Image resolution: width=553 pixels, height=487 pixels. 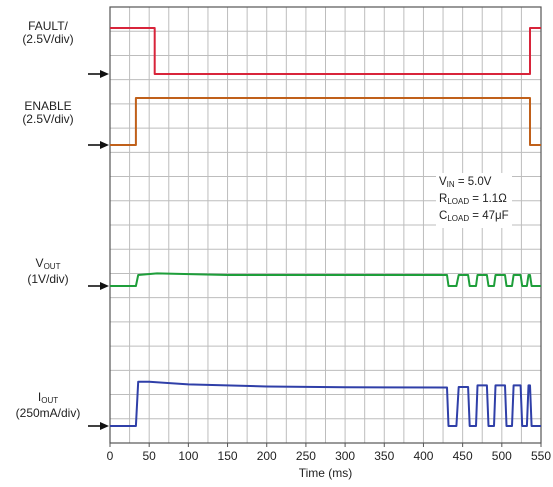 I want to click on x-axis-ticks: 0 50 100 150 200 250 300 350 400 450 500 550, so click(x=329, y=453).